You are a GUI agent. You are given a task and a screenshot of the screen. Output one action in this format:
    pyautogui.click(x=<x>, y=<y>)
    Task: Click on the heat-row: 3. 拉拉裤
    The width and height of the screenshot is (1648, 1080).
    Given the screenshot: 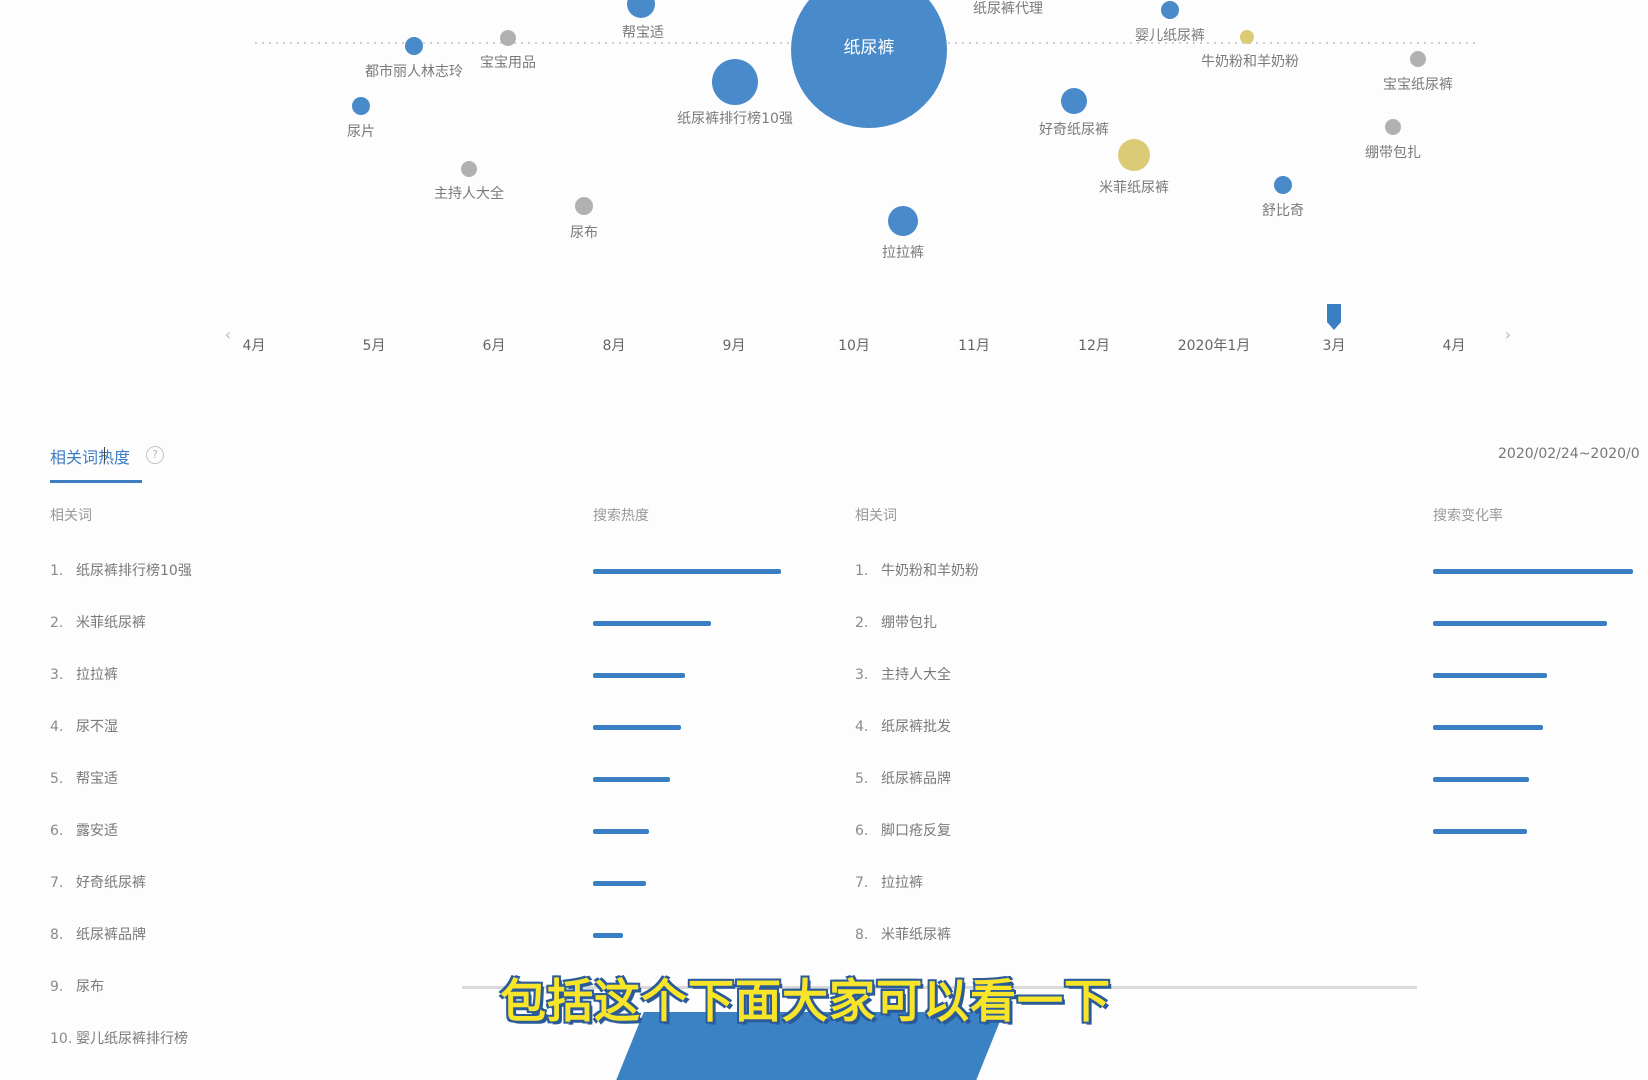 What is the action you would take?
    pyautogui.click(x=84, y=674)
    